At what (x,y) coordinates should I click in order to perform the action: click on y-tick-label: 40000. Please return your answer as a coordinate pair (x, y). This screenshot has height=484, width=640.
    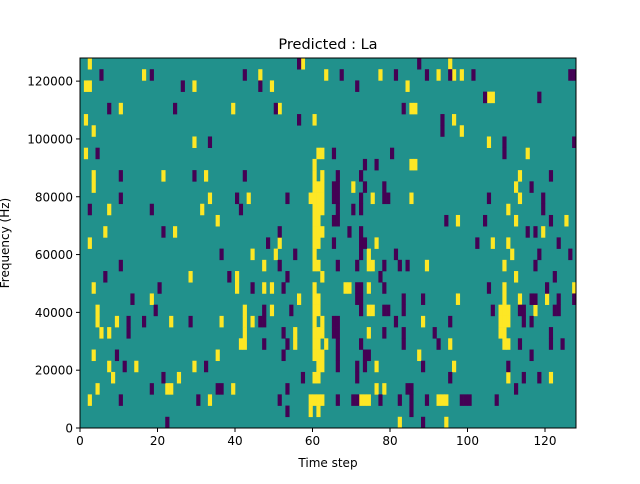
    Looking at the image, I should click on (54, 313).